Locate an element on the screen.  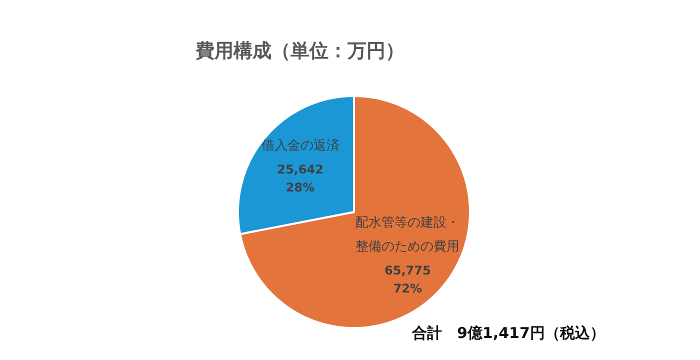
text: 合計 9億1,417円（税込） is located at coordinates (508, 333).